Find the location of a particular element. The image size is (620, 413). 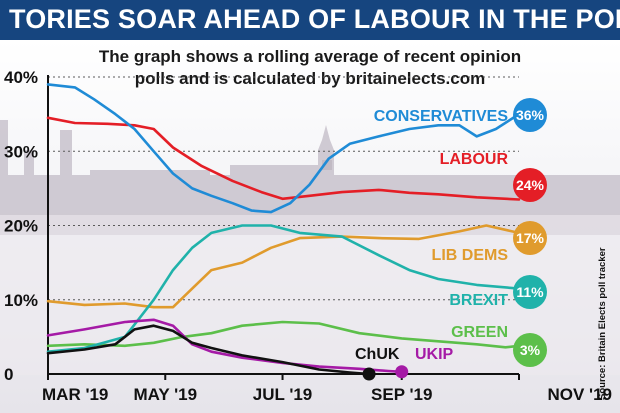

x-tick-label: MAR '19 is located at coordinates (75, 394).